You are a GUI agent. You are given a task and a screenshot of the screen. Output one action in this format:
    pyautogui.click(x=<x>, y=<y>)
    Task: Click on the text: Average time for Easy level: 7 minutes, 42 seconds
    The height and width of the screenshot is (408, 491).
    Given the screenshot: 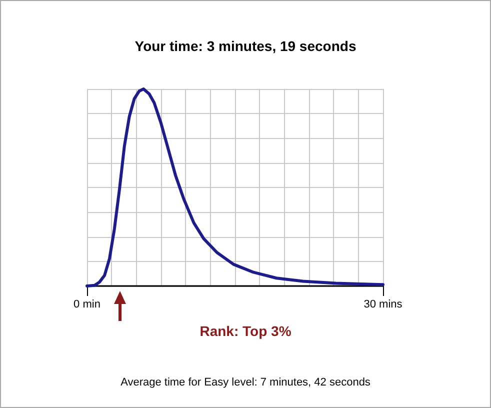 What is the action you would take?
    pyautogui.click(x=245, y=382)
    